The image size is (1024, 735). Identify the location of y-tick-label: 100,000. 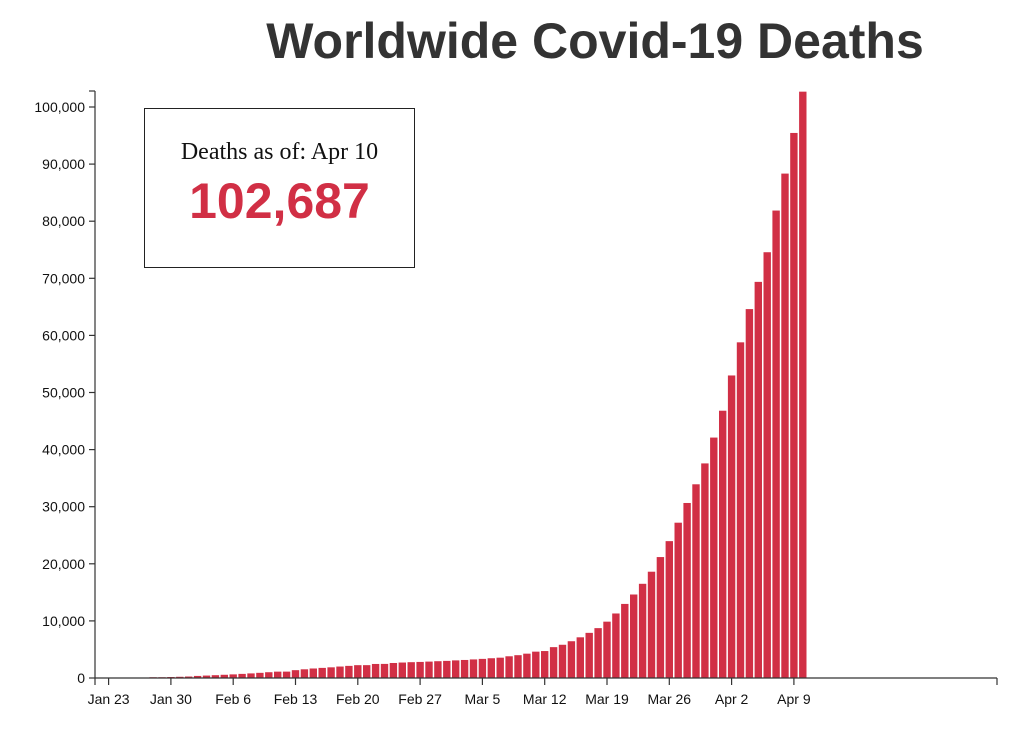
(59, 107).